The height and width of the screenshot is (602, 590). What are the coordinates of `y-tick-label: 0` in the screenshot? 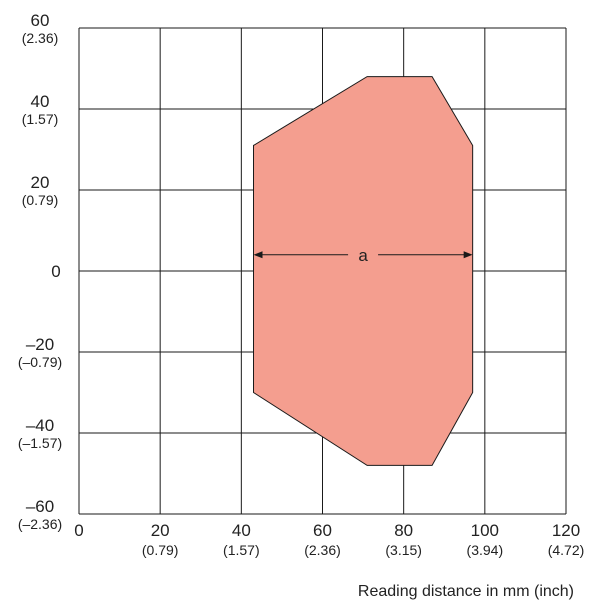 It's located at (55, 271).